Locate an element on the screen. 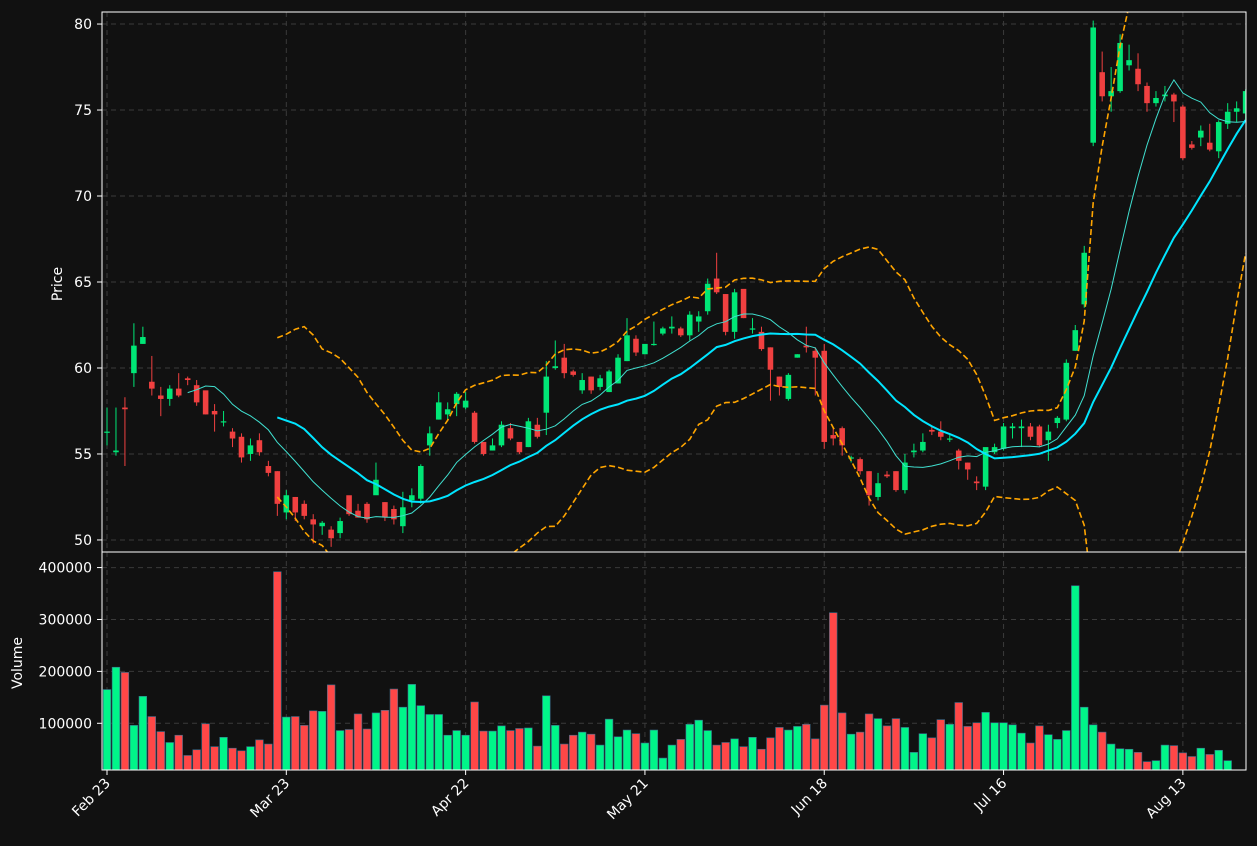 This screenshot has height=846, width=1257. price-tick-label: 65 is located at coordinates (83, 283).